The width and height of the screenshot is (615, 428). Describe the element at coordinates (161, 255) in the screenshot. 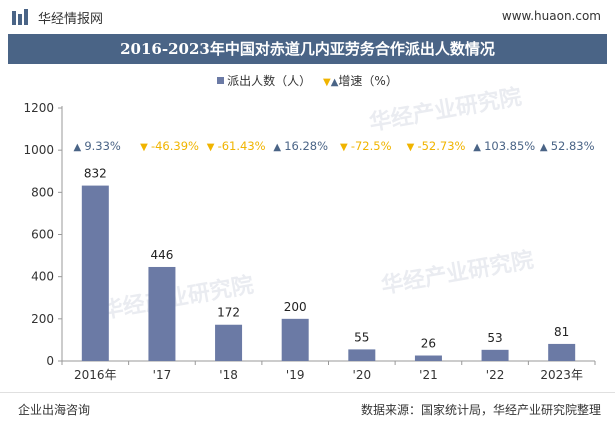

I see `bar-value-label: 446` at that location.